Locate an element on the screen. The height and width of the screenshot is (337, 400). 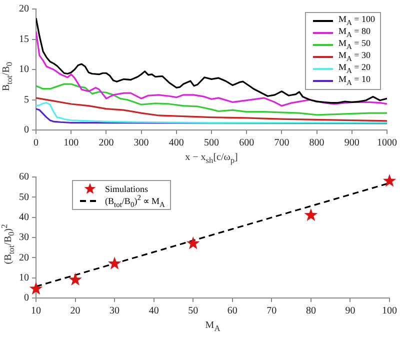
legend-label: M$_{A}$ = 10 is located at coordinates (354, 81).